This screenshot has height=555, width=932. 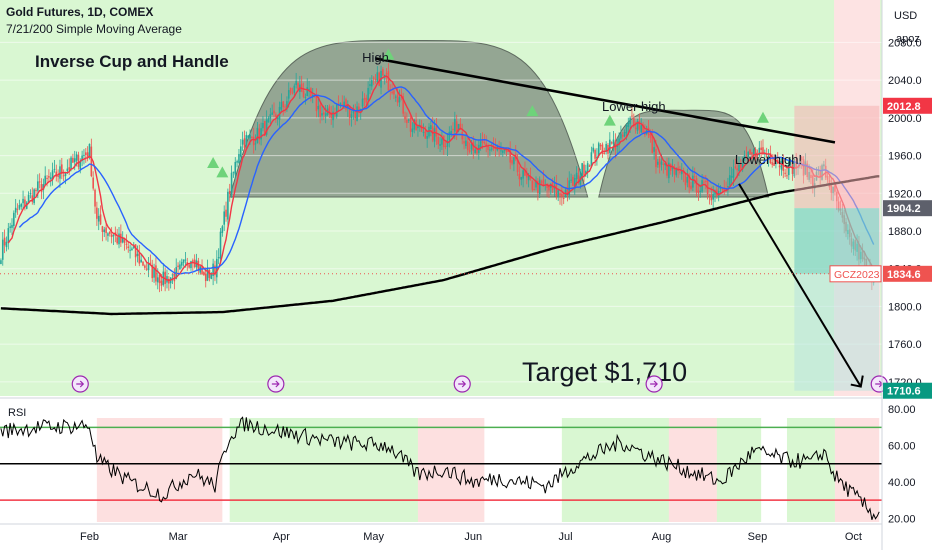 What do you see at coordinates (904, 275) in the screenshot?
I see `current-price-badge: 1834.6` at bounding box center [904, 275].